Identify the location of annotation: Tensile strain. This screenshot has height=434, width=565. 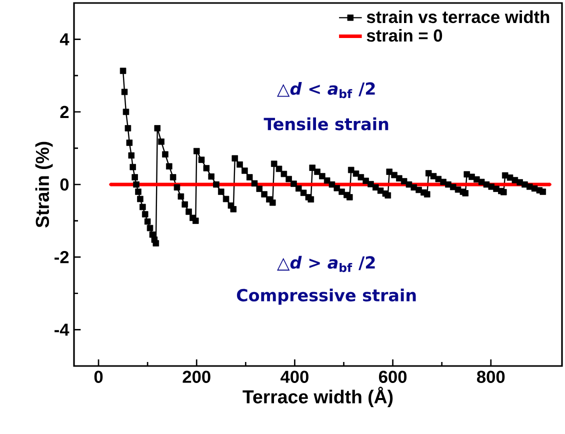
(326, 123).